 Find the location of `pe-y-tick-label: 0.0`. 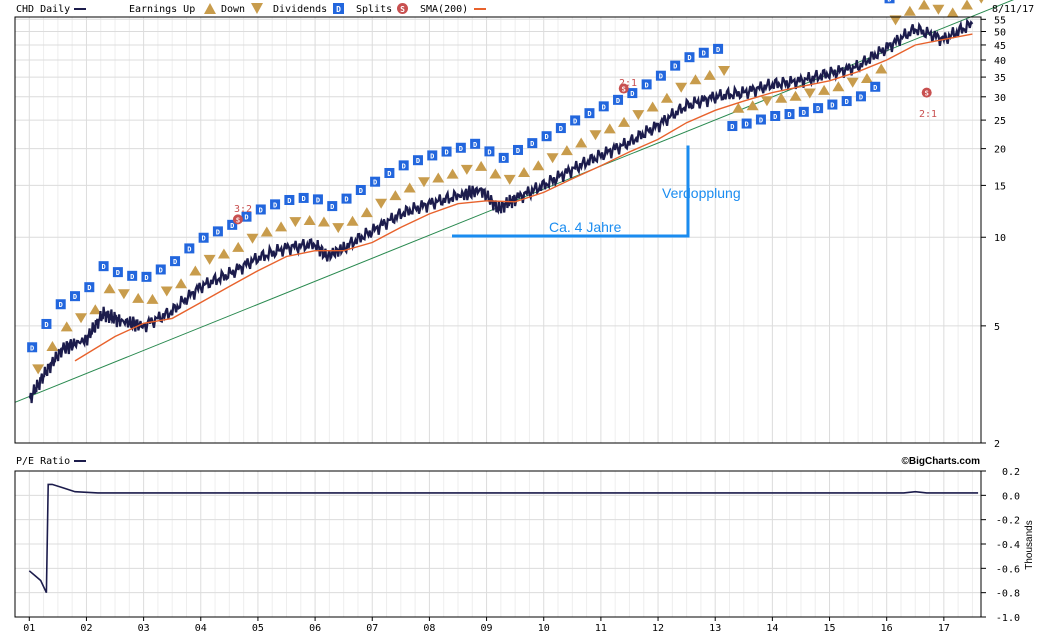

pe-y-tick-label: 0.0 is located at coordinates (1011, 496).